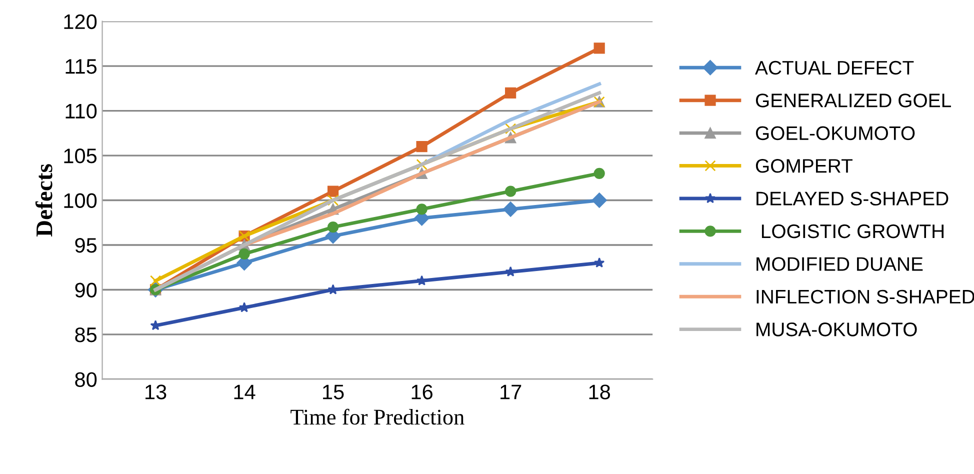  Describe the element at coordinates (86, 245) in the screenshot. I see `y-tick-label: 95` at that location.